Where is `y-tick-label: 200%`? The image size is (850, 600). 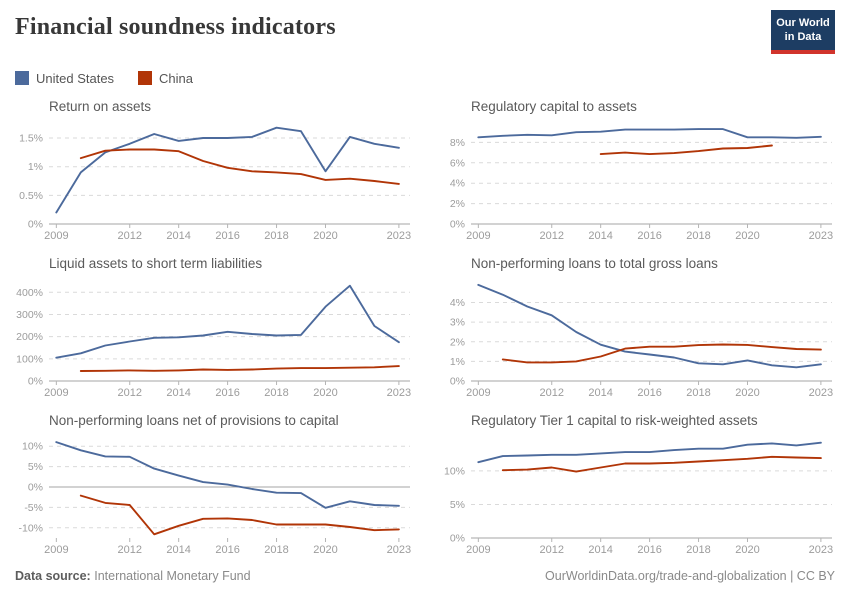
y-tick-label: 200% is located at coordinates (29, 337).